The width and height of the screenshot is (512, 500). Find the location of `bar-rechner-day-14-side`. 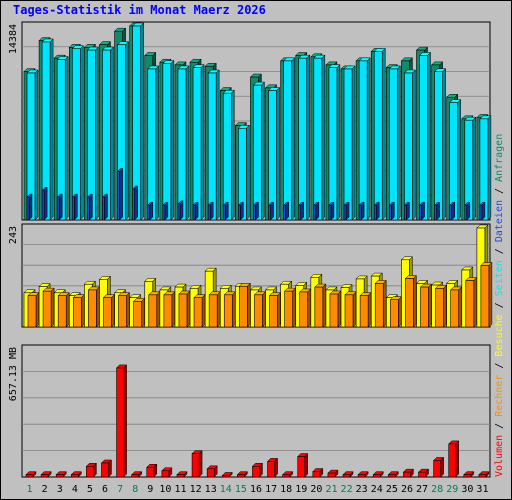

bar-rechner-day-14-side is located at coordinates (234, 309).